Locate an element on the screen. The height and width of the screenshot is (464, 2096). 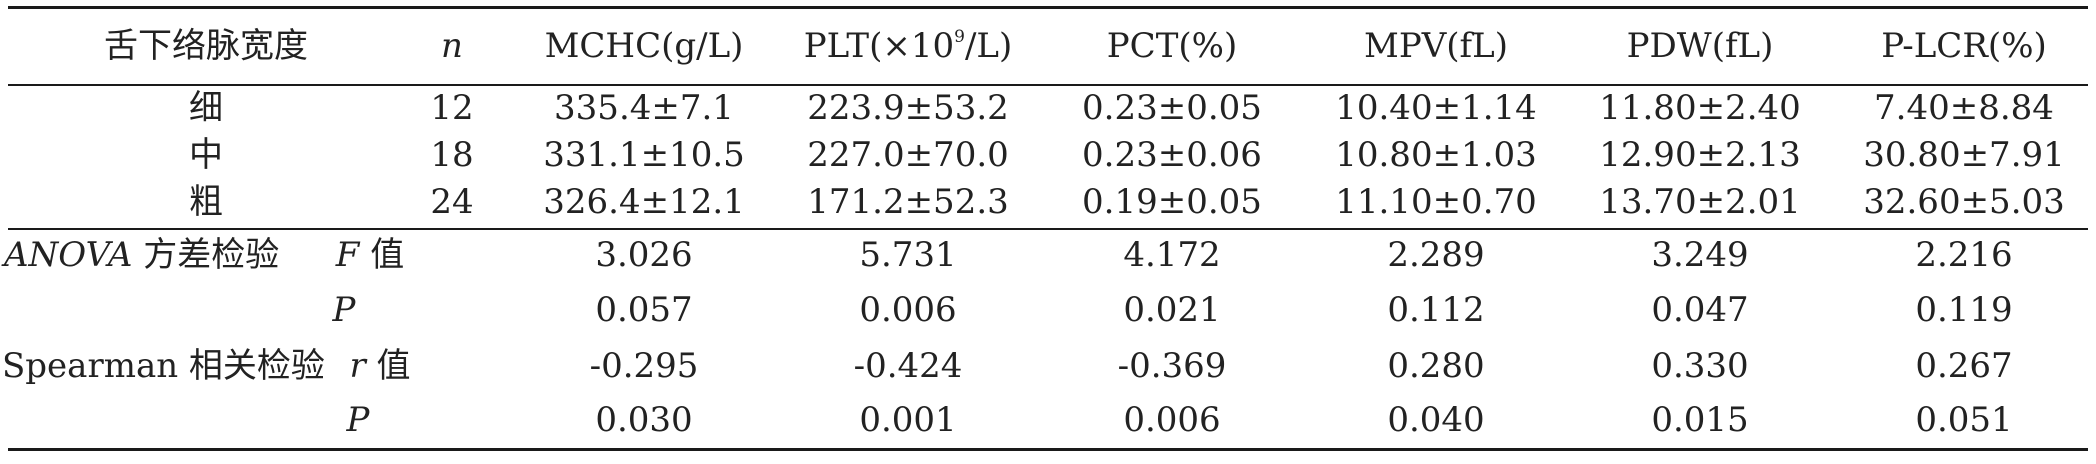
anova-p-symbol: P is located at coordinates (344, 310).